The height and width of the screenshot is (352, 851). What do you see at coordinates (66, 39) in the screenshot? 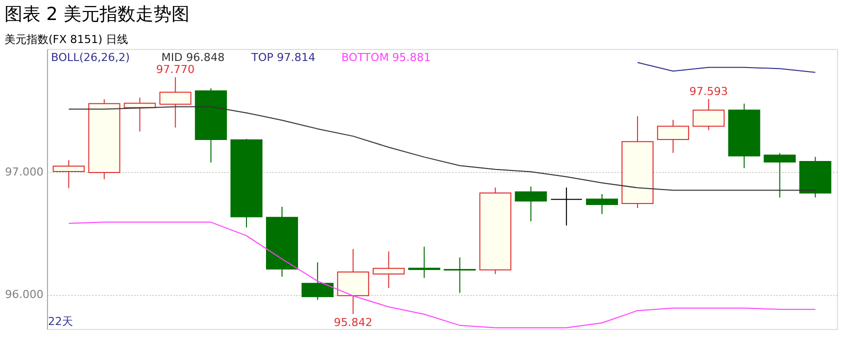
I see `chart-subtitle: 美元指数(FX 8151) 日线` at bounding box center [66, 39].